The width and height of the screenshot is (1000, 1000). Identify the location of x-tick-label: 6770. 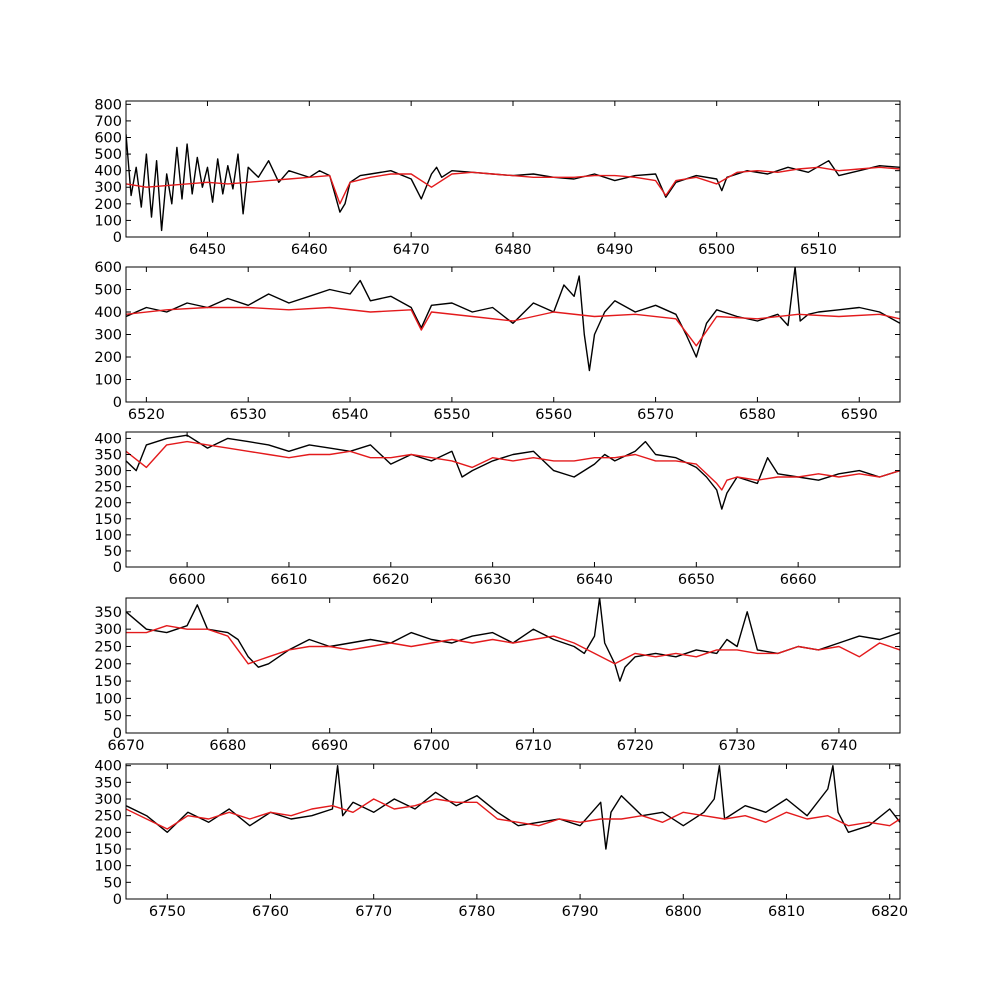
(373, 912).